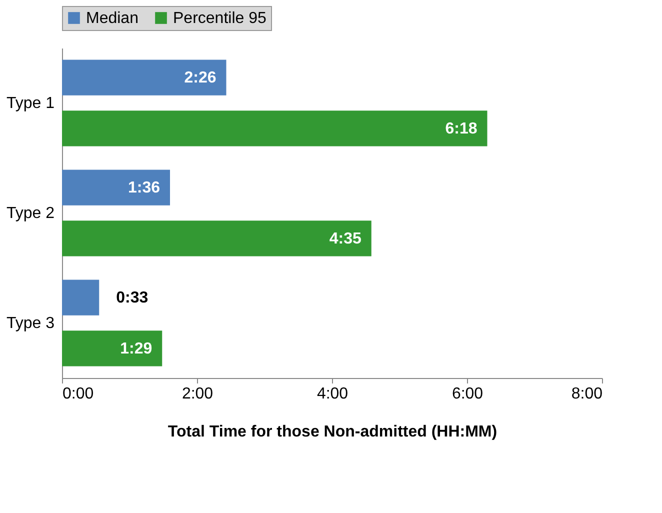  What do you see at coordinates (198, 394) in the screenshot?
I see `x-tick-label: 2:00` at bounding box center [198, 394].